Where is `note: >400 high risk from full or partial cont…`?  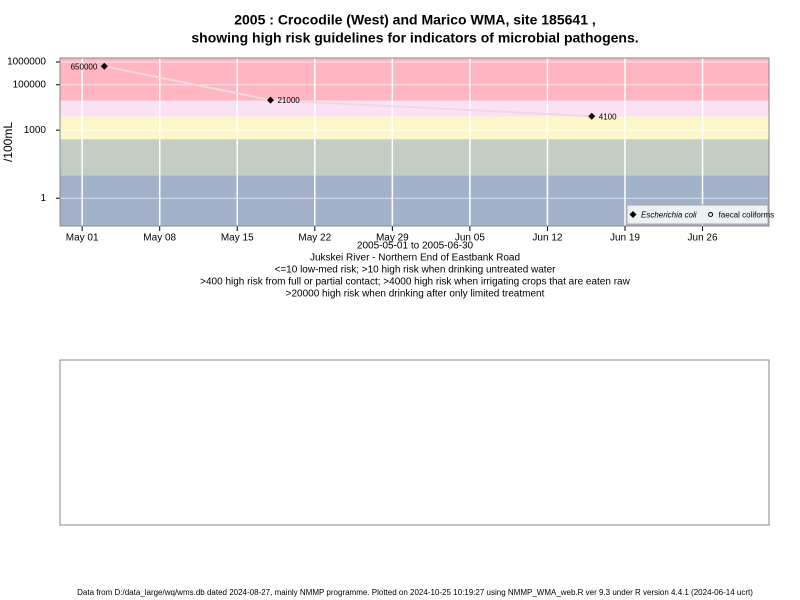 note: >400 high risk from full or partial cont… is located at coordinates (415, 282).